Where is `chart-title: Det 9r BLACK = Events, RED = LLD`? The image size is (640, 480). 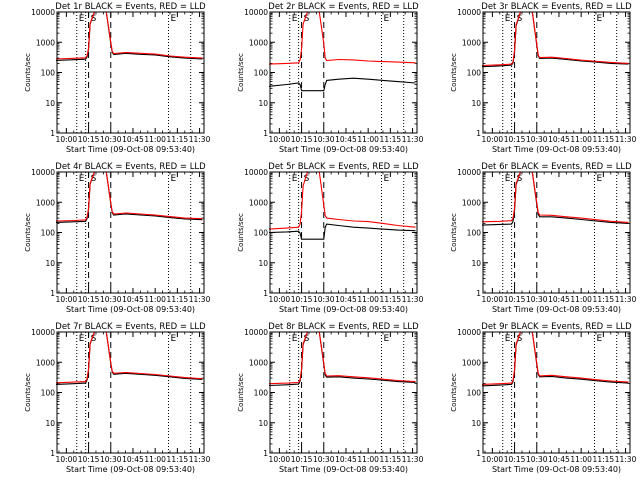 chart-title: Det 9r BLACK = Events, RED = LLD is located at coordinates (556, 327).